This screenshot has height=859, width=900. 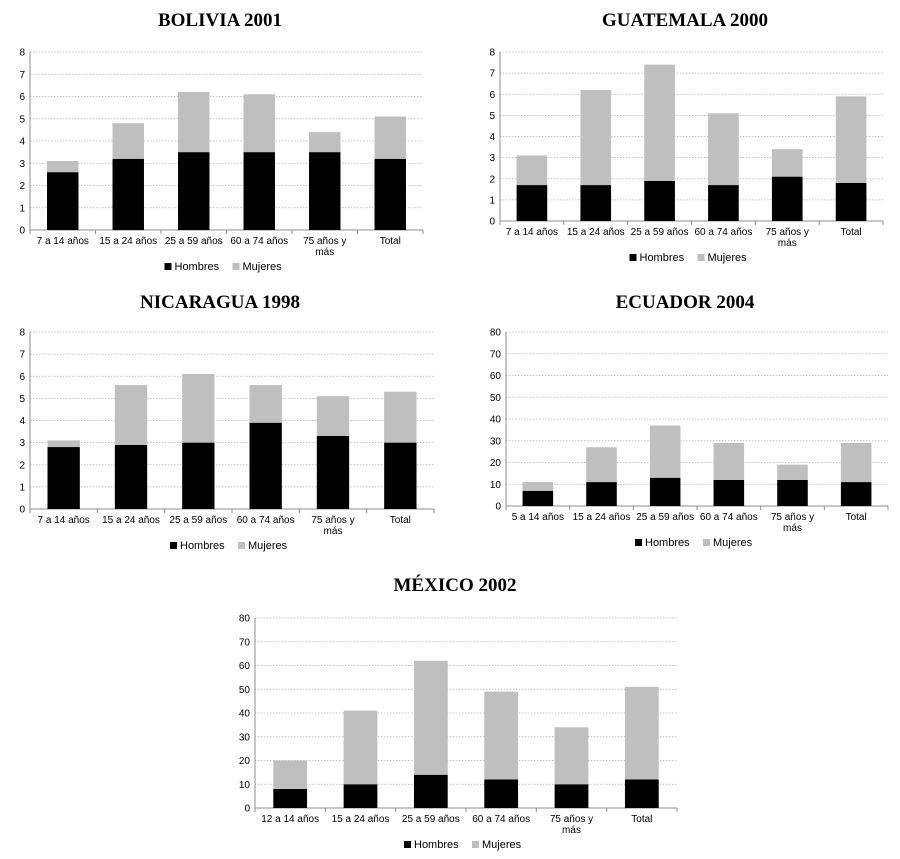 I want to click on chart-title: BOLIVIA 2001, so click(x=220, y=20).